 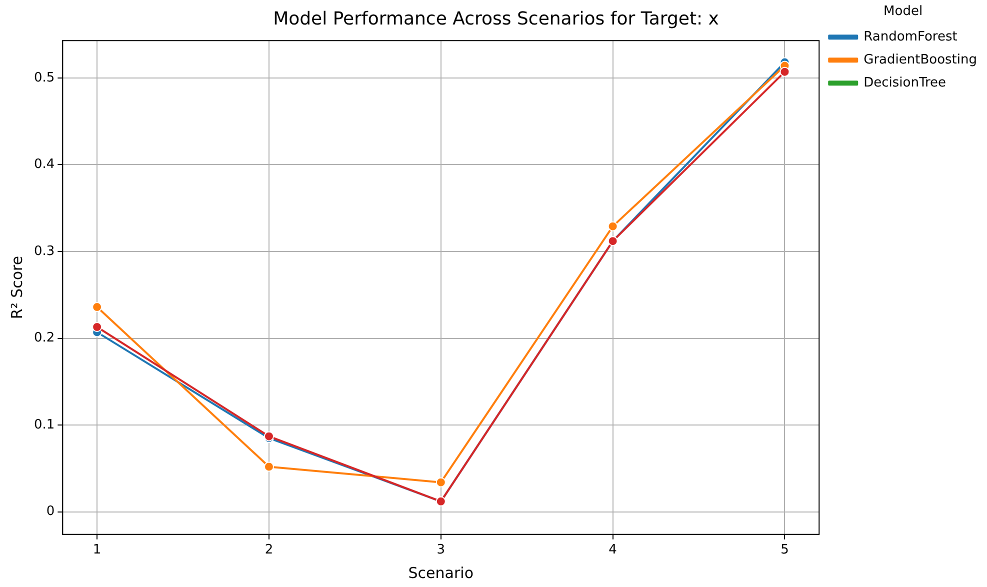 I want to click on legend-label: DecisionTree, so click(x=905, y=82).